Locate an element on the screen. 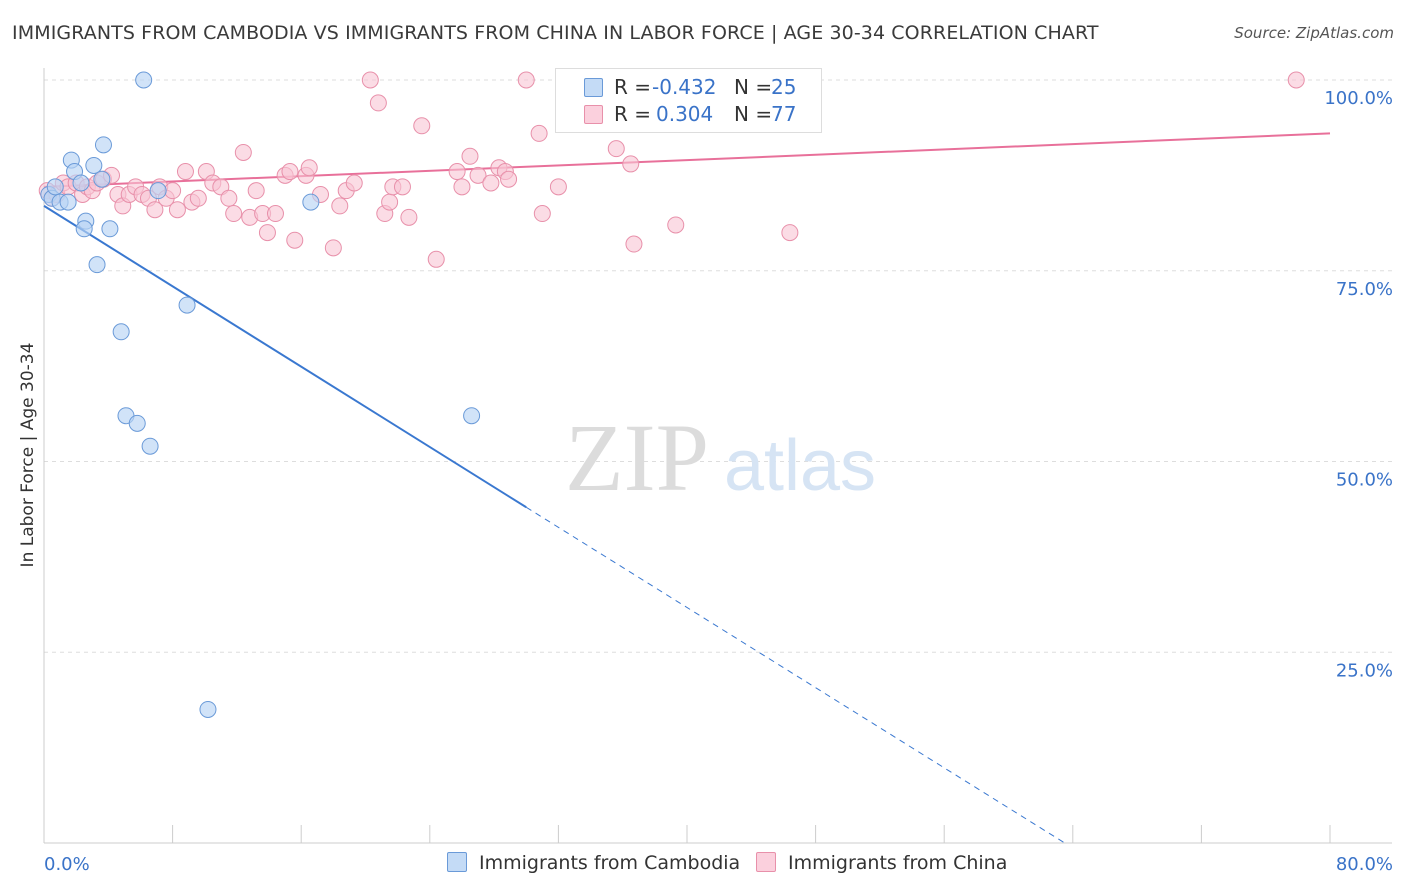 Image resolution: width=1406 pixels, height=892 pixels. watermark: ZIP atlas is located at coordinates (720, 457).